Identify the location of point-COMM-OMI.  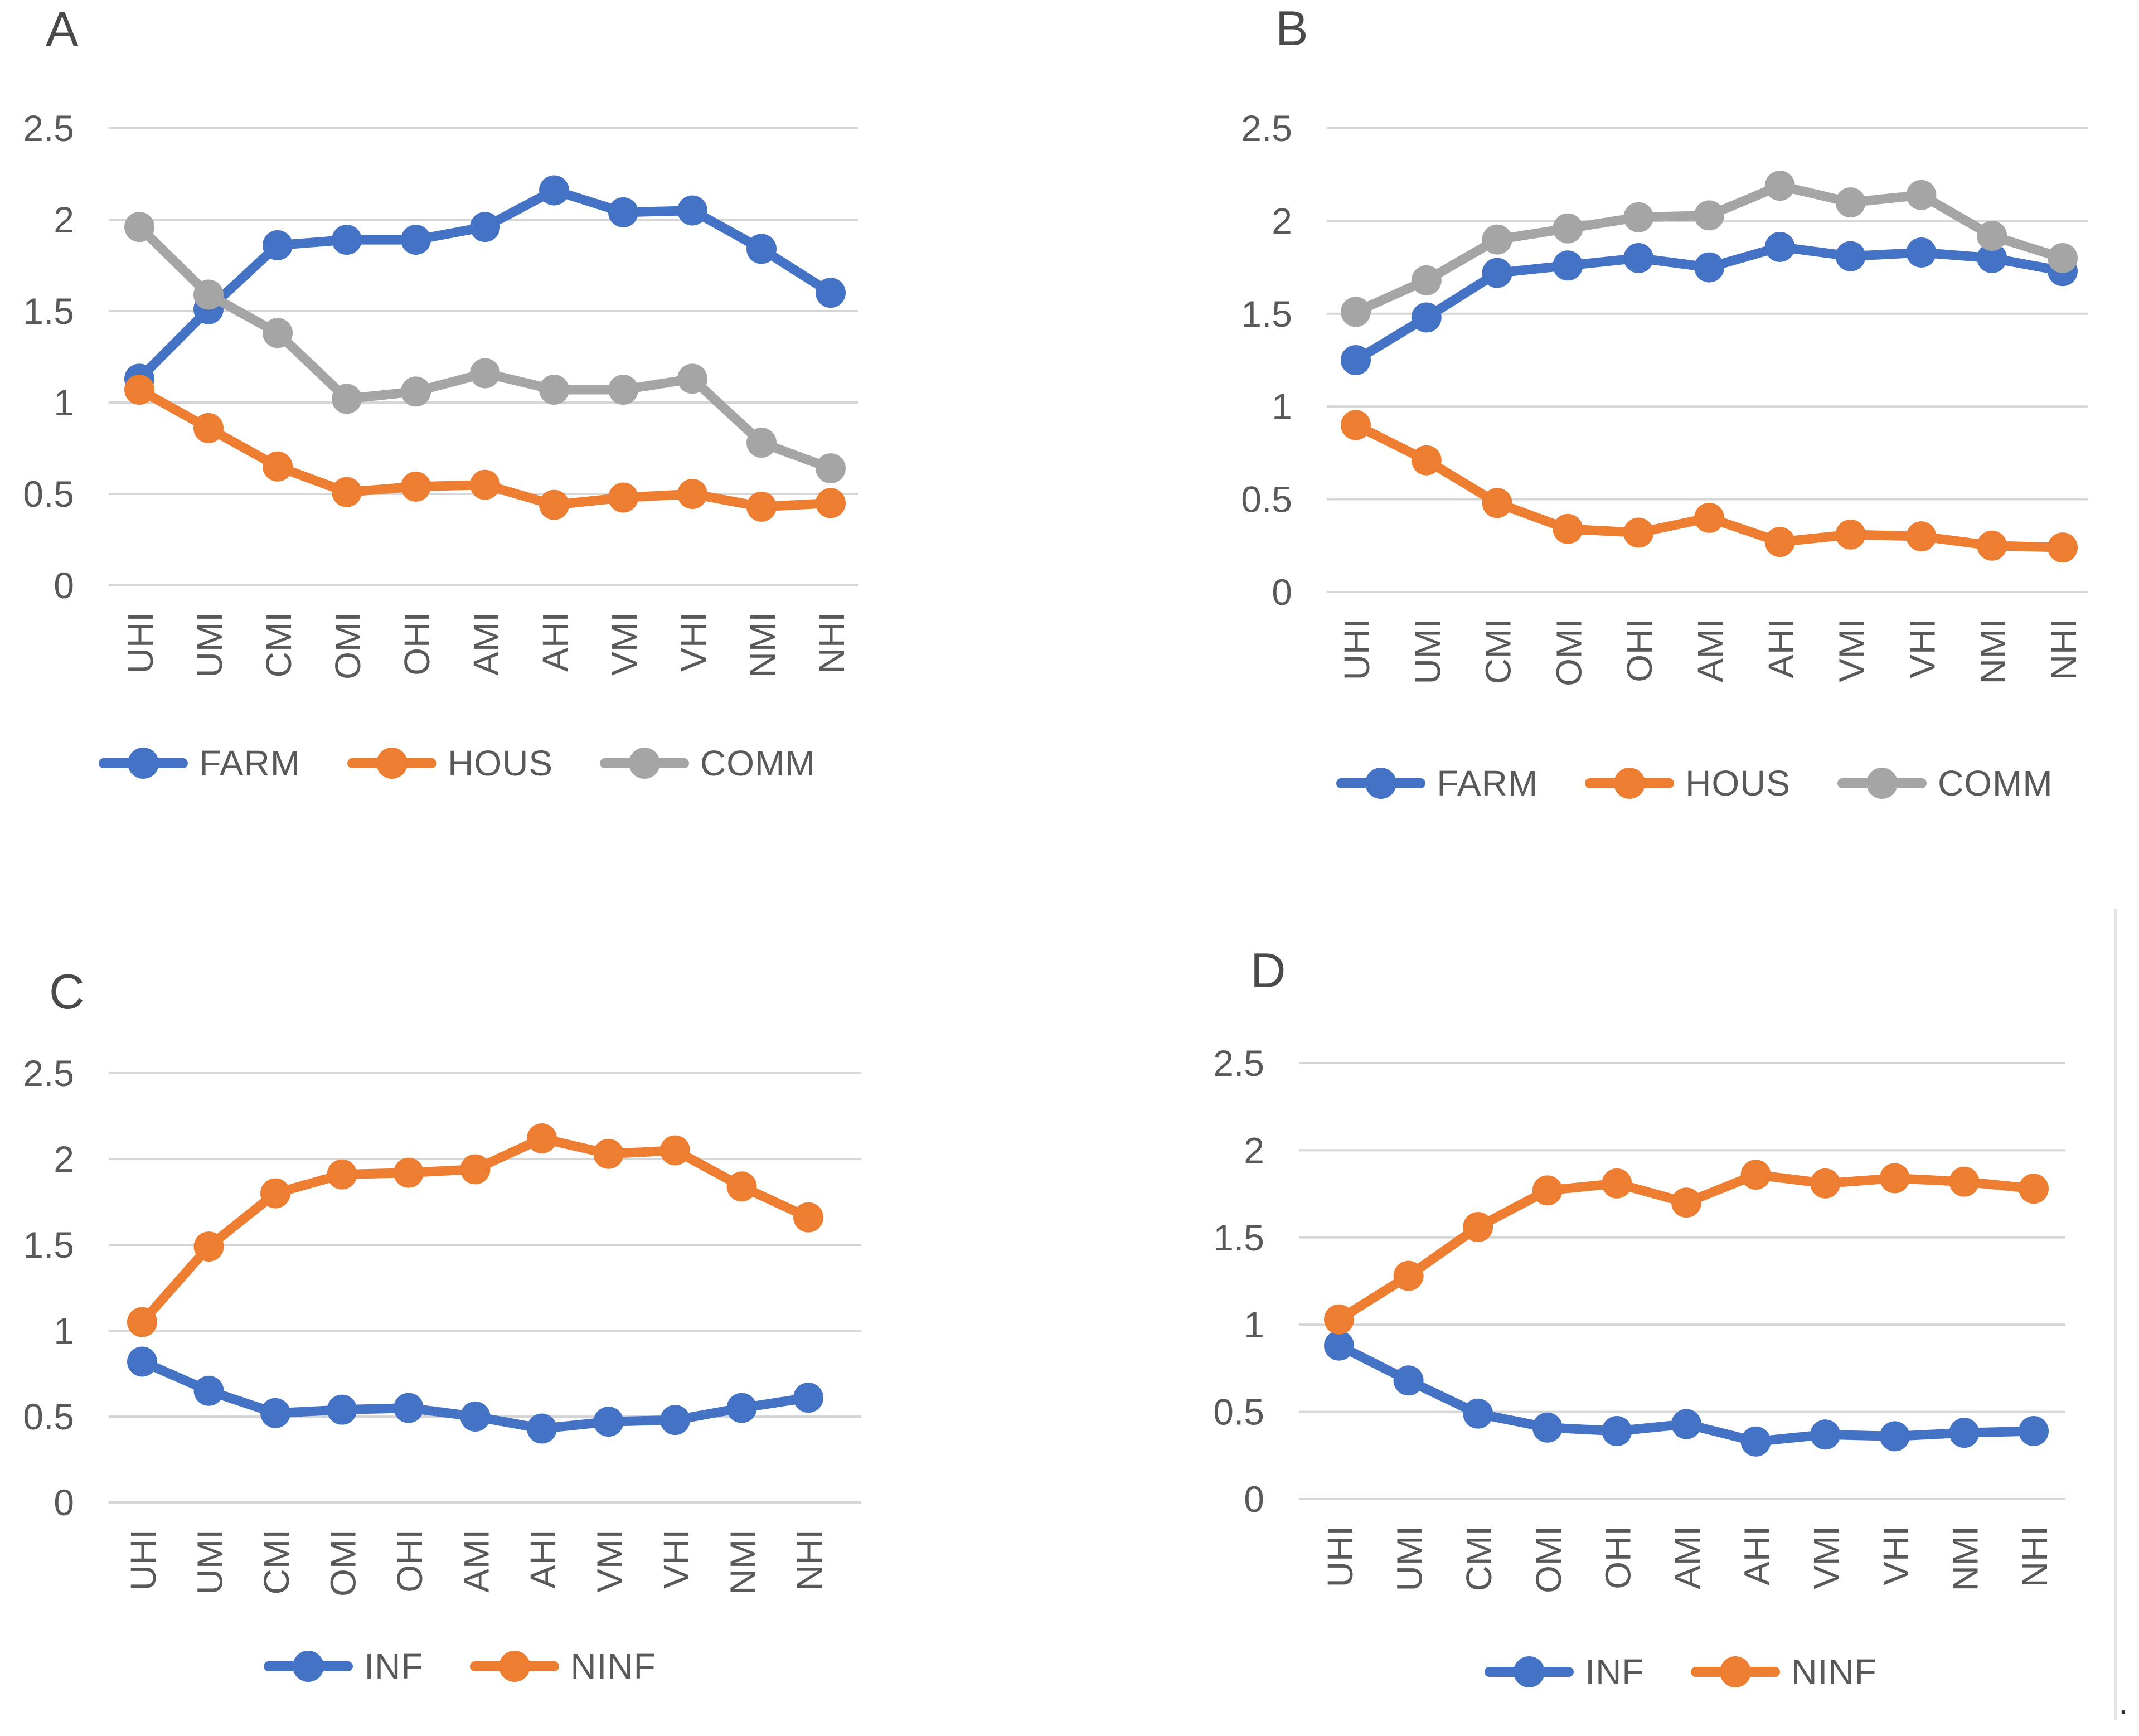
(1568, 229).